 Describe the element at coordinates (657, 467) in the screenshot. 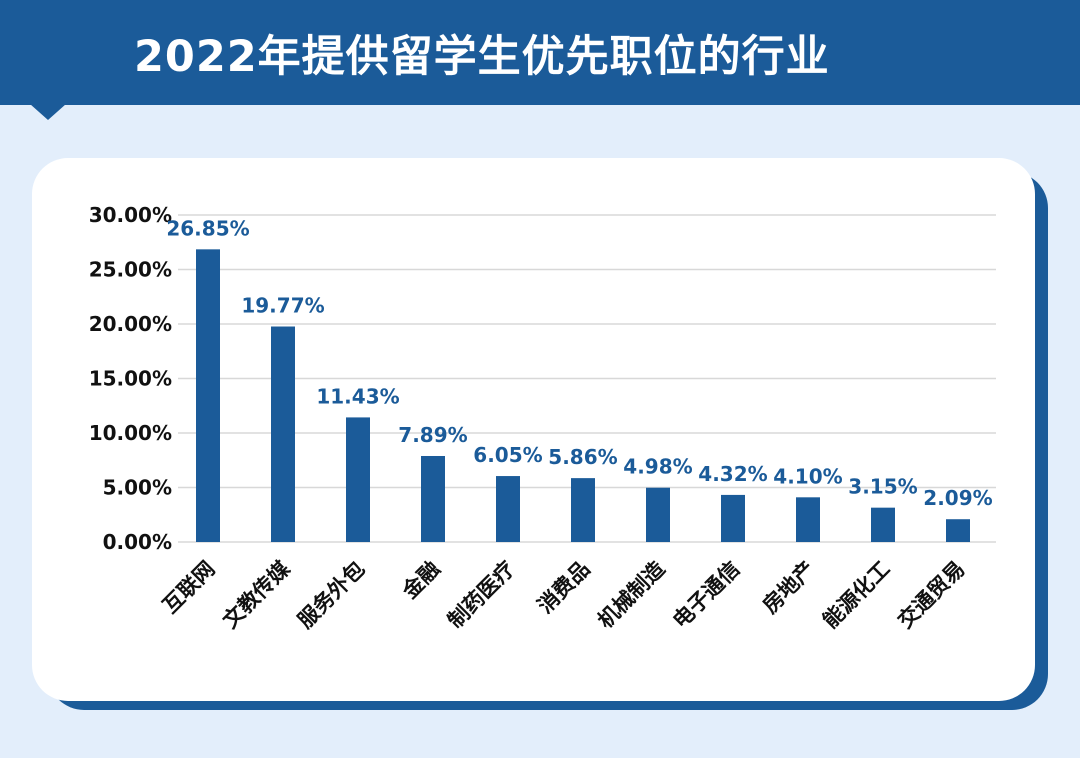

I see `data-label: 4.98%` at that location.